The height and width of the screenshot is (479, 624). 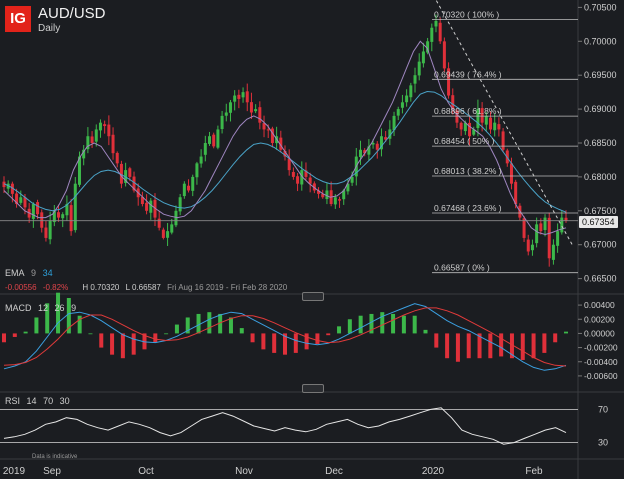 What do you see at coordinates (313, 296) in the screenshot?
I see `pane-resize-handle-macd` at bounding box center [313, 296].